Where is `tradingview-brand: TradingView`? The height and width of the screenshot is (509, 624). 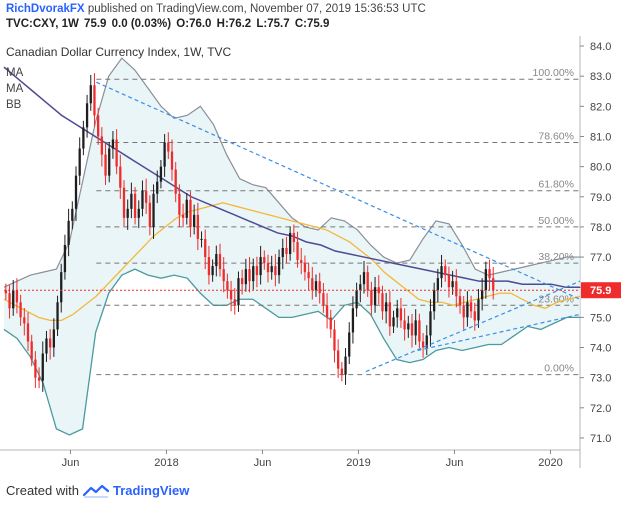 tradingview-brand: TradingView is located at coordinates (151, 490).